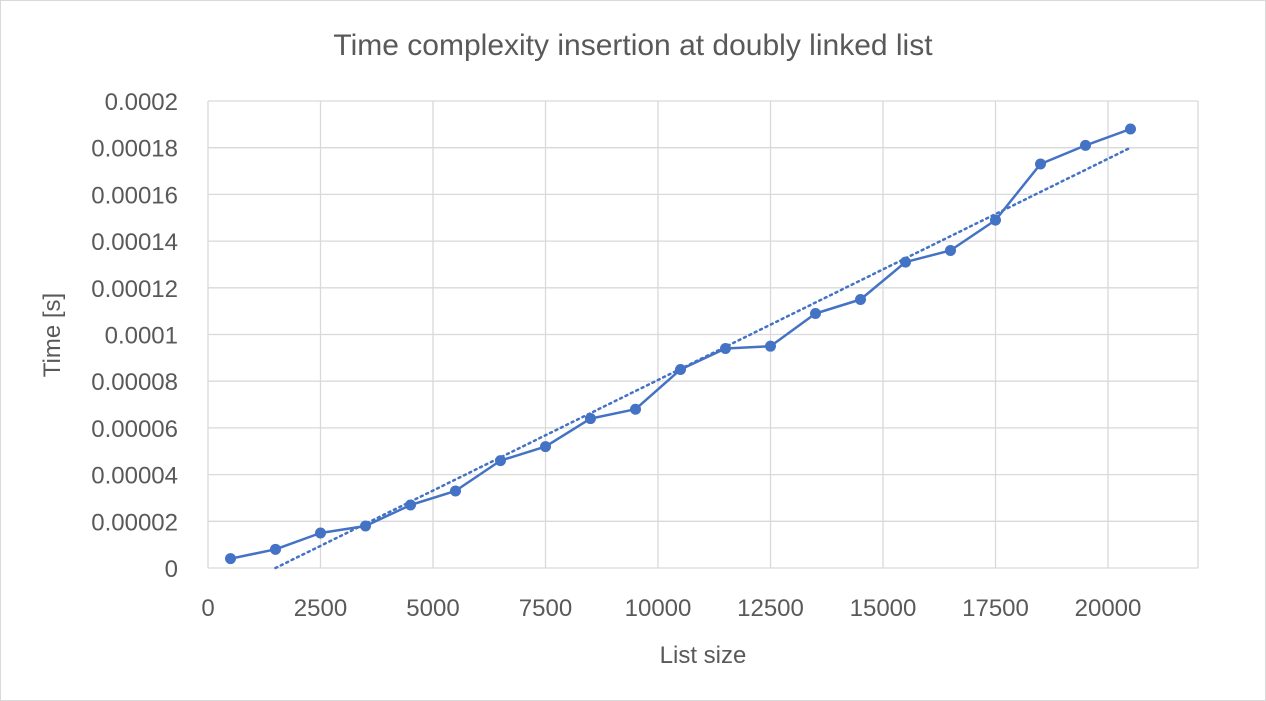 The width and height of the screenshot is (1266, 701). I want to click on x-tick-labels: 0 2500 5000 7500 10000 12500 15000 17500 20000, so click(671, 608).